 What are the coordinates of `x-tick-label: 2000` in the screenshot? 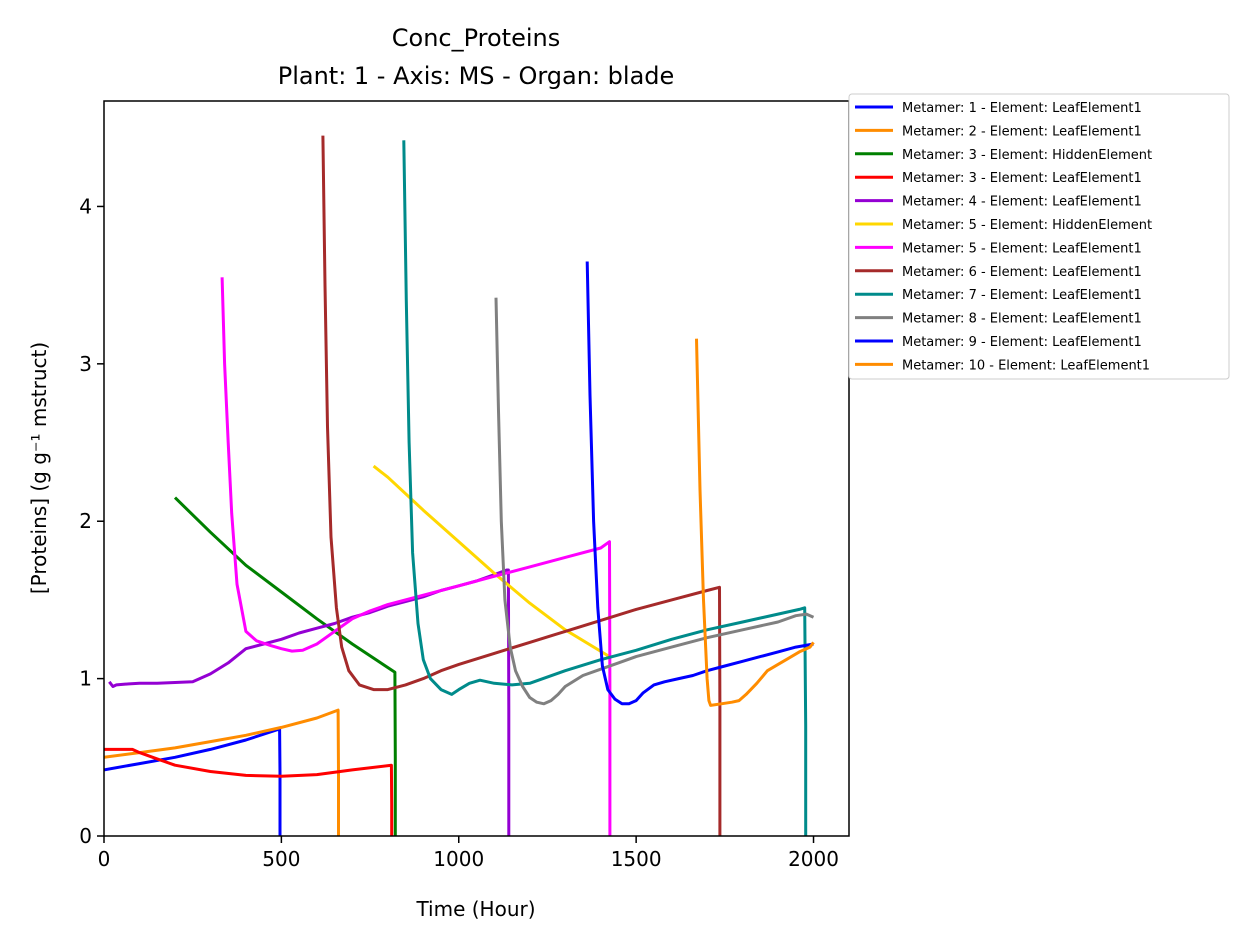 It's located at (813, 859).